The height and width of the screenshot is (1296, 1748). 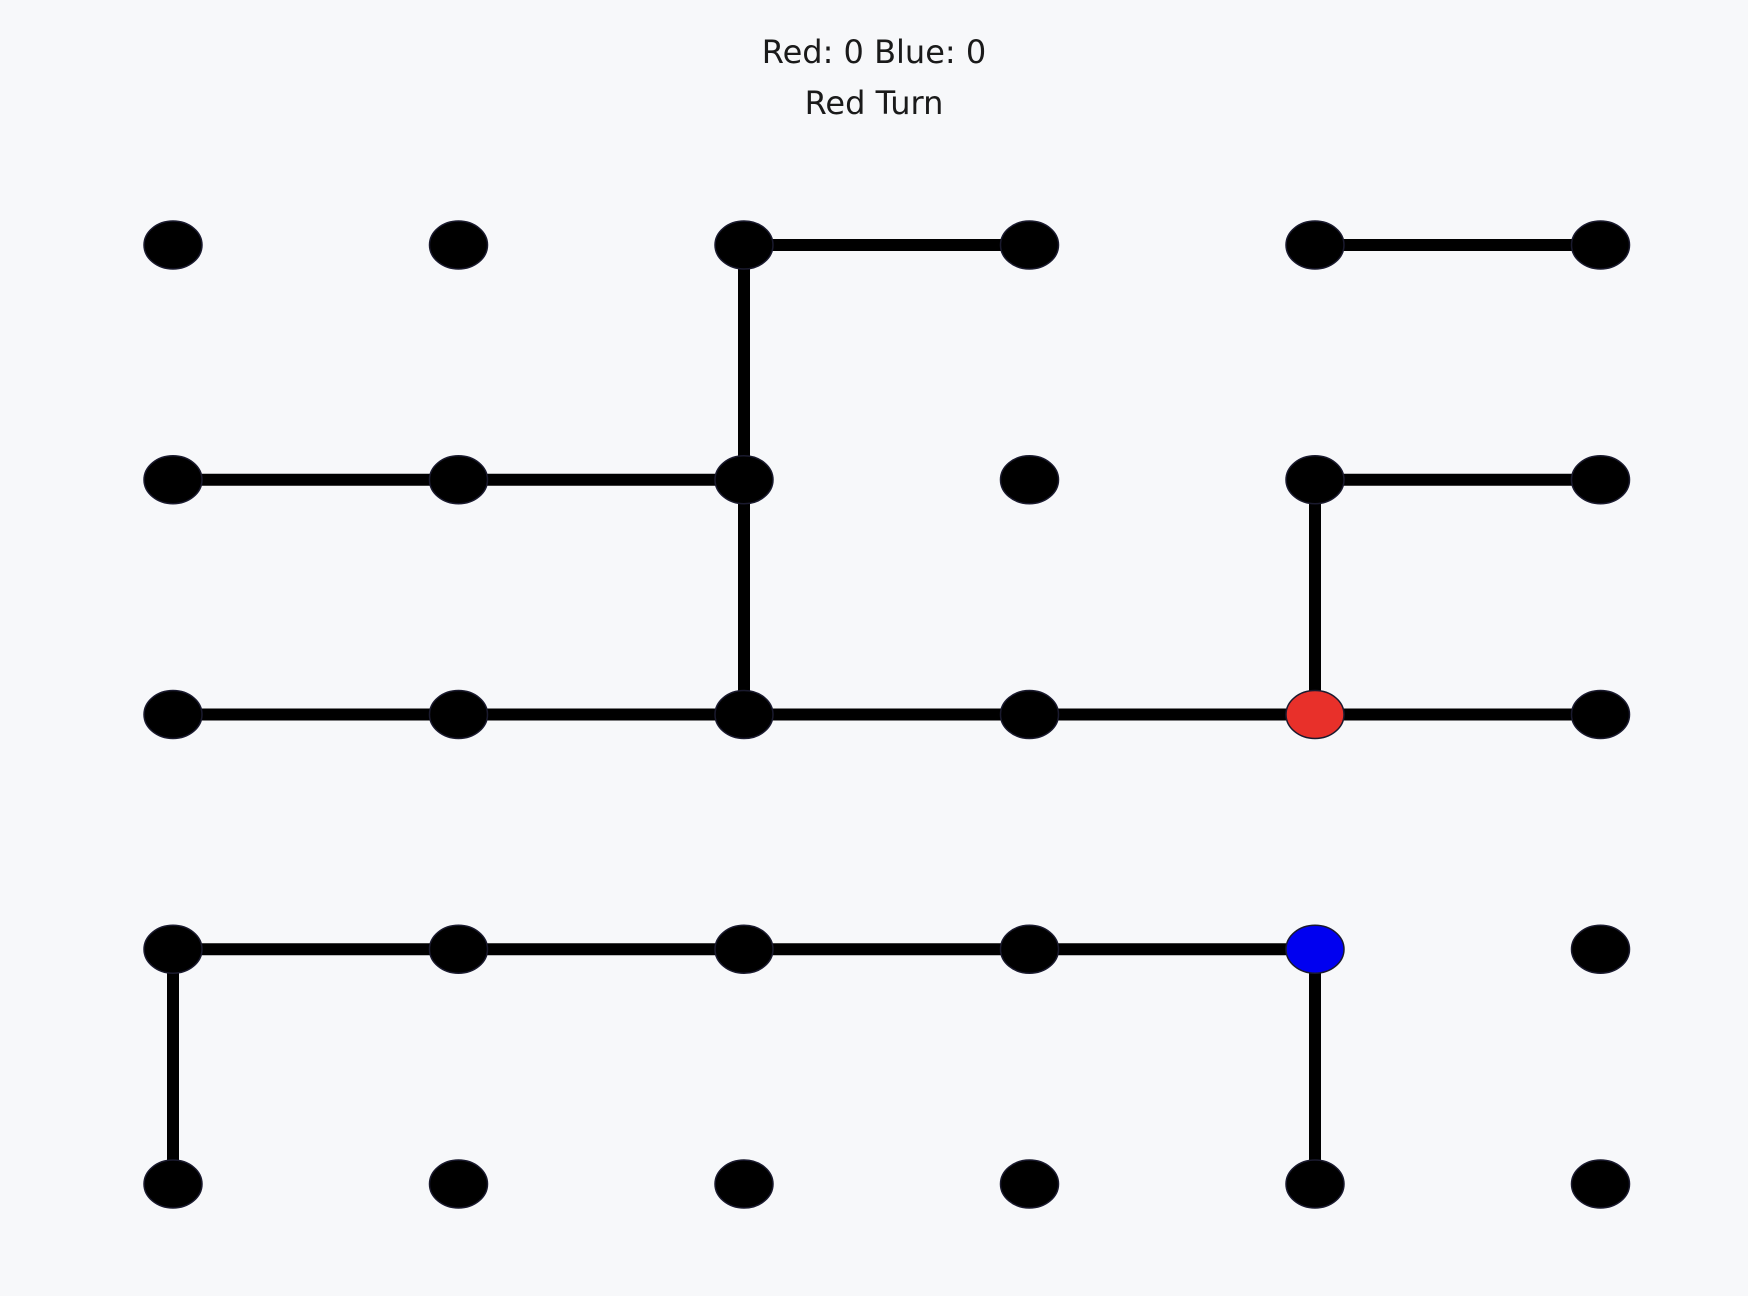 What do you see at coordinates (874, 103) in the screenshot?
I see `turn-indicator: Red Turn` at bounding box center [874, 103].